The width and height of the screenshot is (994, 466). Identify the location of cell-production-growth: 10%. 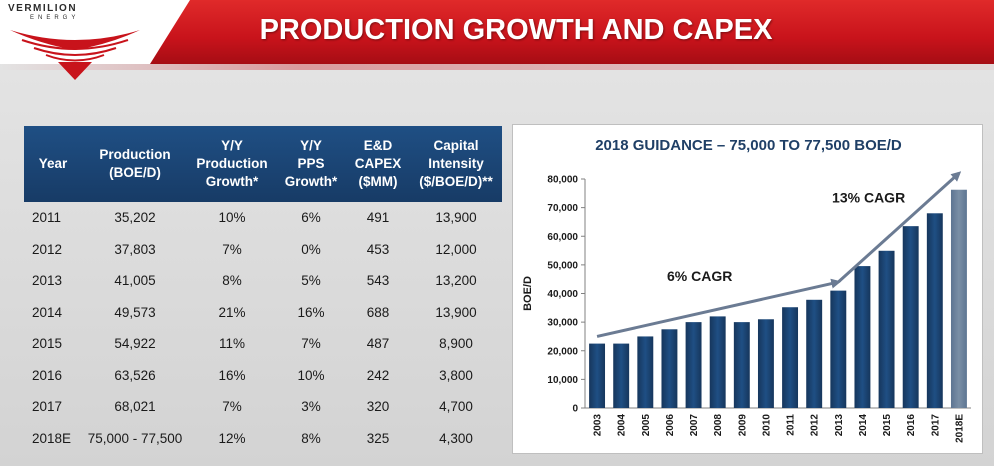
(232, 218).